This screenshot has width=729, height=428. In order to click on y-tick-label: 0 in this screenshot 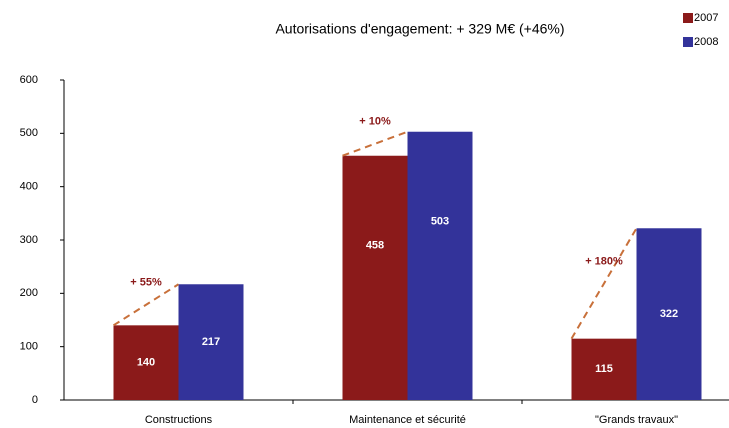, I will do `click(35, 400)`.